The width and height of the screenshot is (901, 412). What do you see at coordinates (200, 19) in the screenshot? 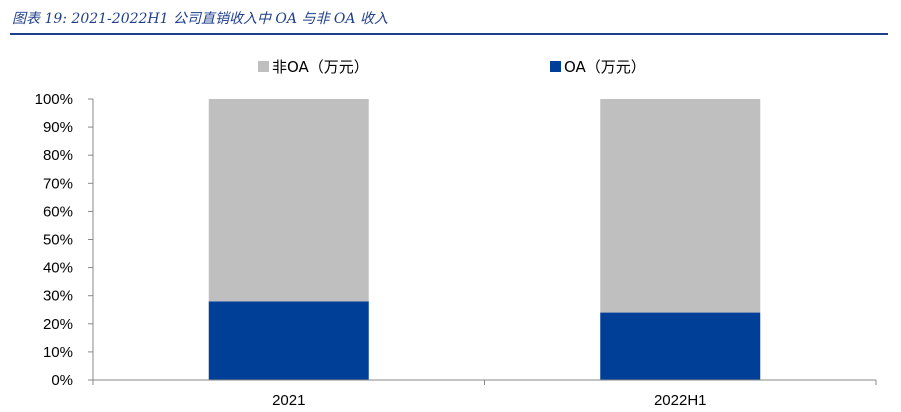
I see `chart-title: 图表 19: 2021-2022H1 公司直销收入中 OA 与非 OA 收入` at bounding box center [200, 19].